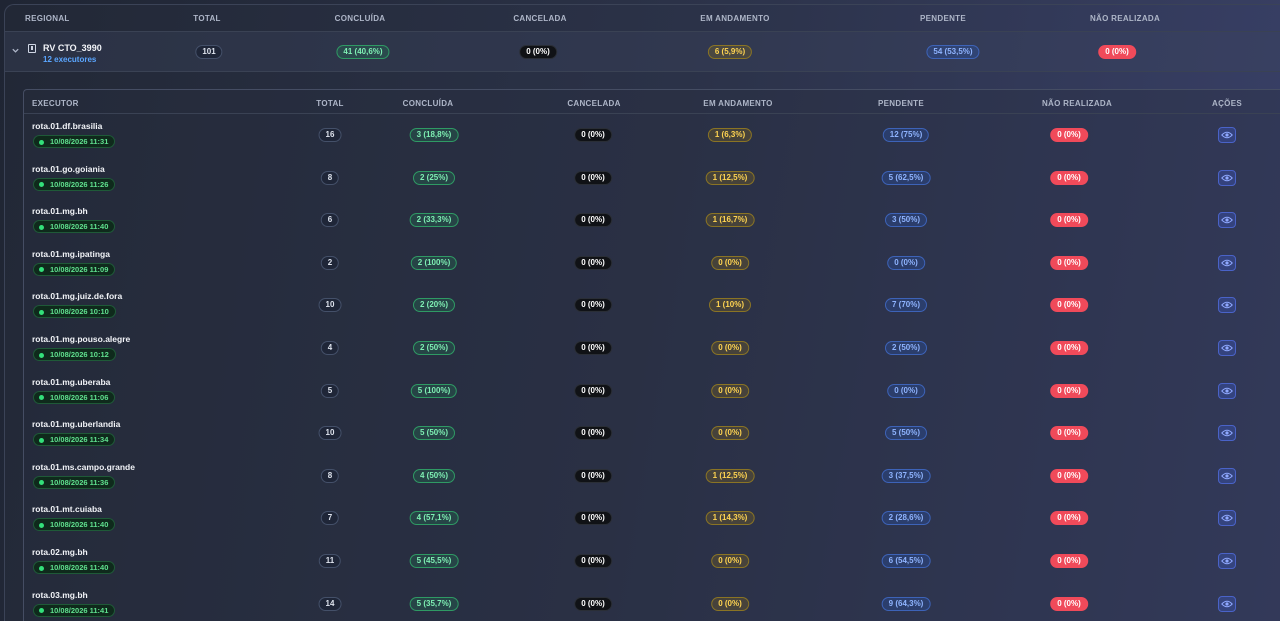 This screenshot has width=1280, height=621. What do you see at coordinates (76, 424) in the screenshot?
I see `executor-name: rota.01.mg.uberlandia` at bounding box center [76, 424].